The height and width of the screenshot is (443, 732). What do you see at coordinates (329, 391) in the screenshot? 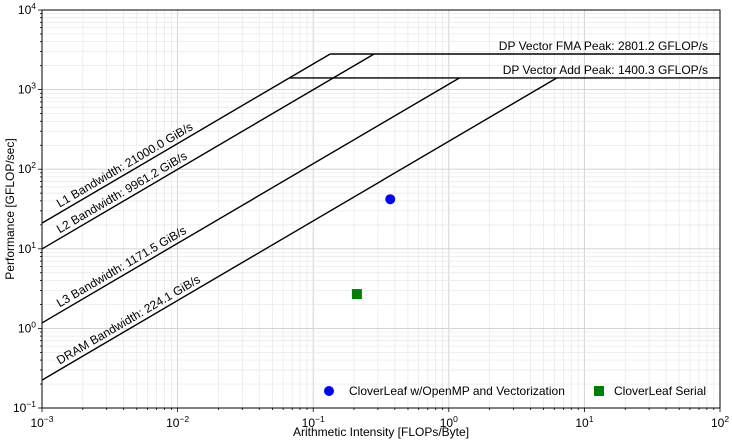
I see `legend-marker-openmp` at bounding box center [329, 391].